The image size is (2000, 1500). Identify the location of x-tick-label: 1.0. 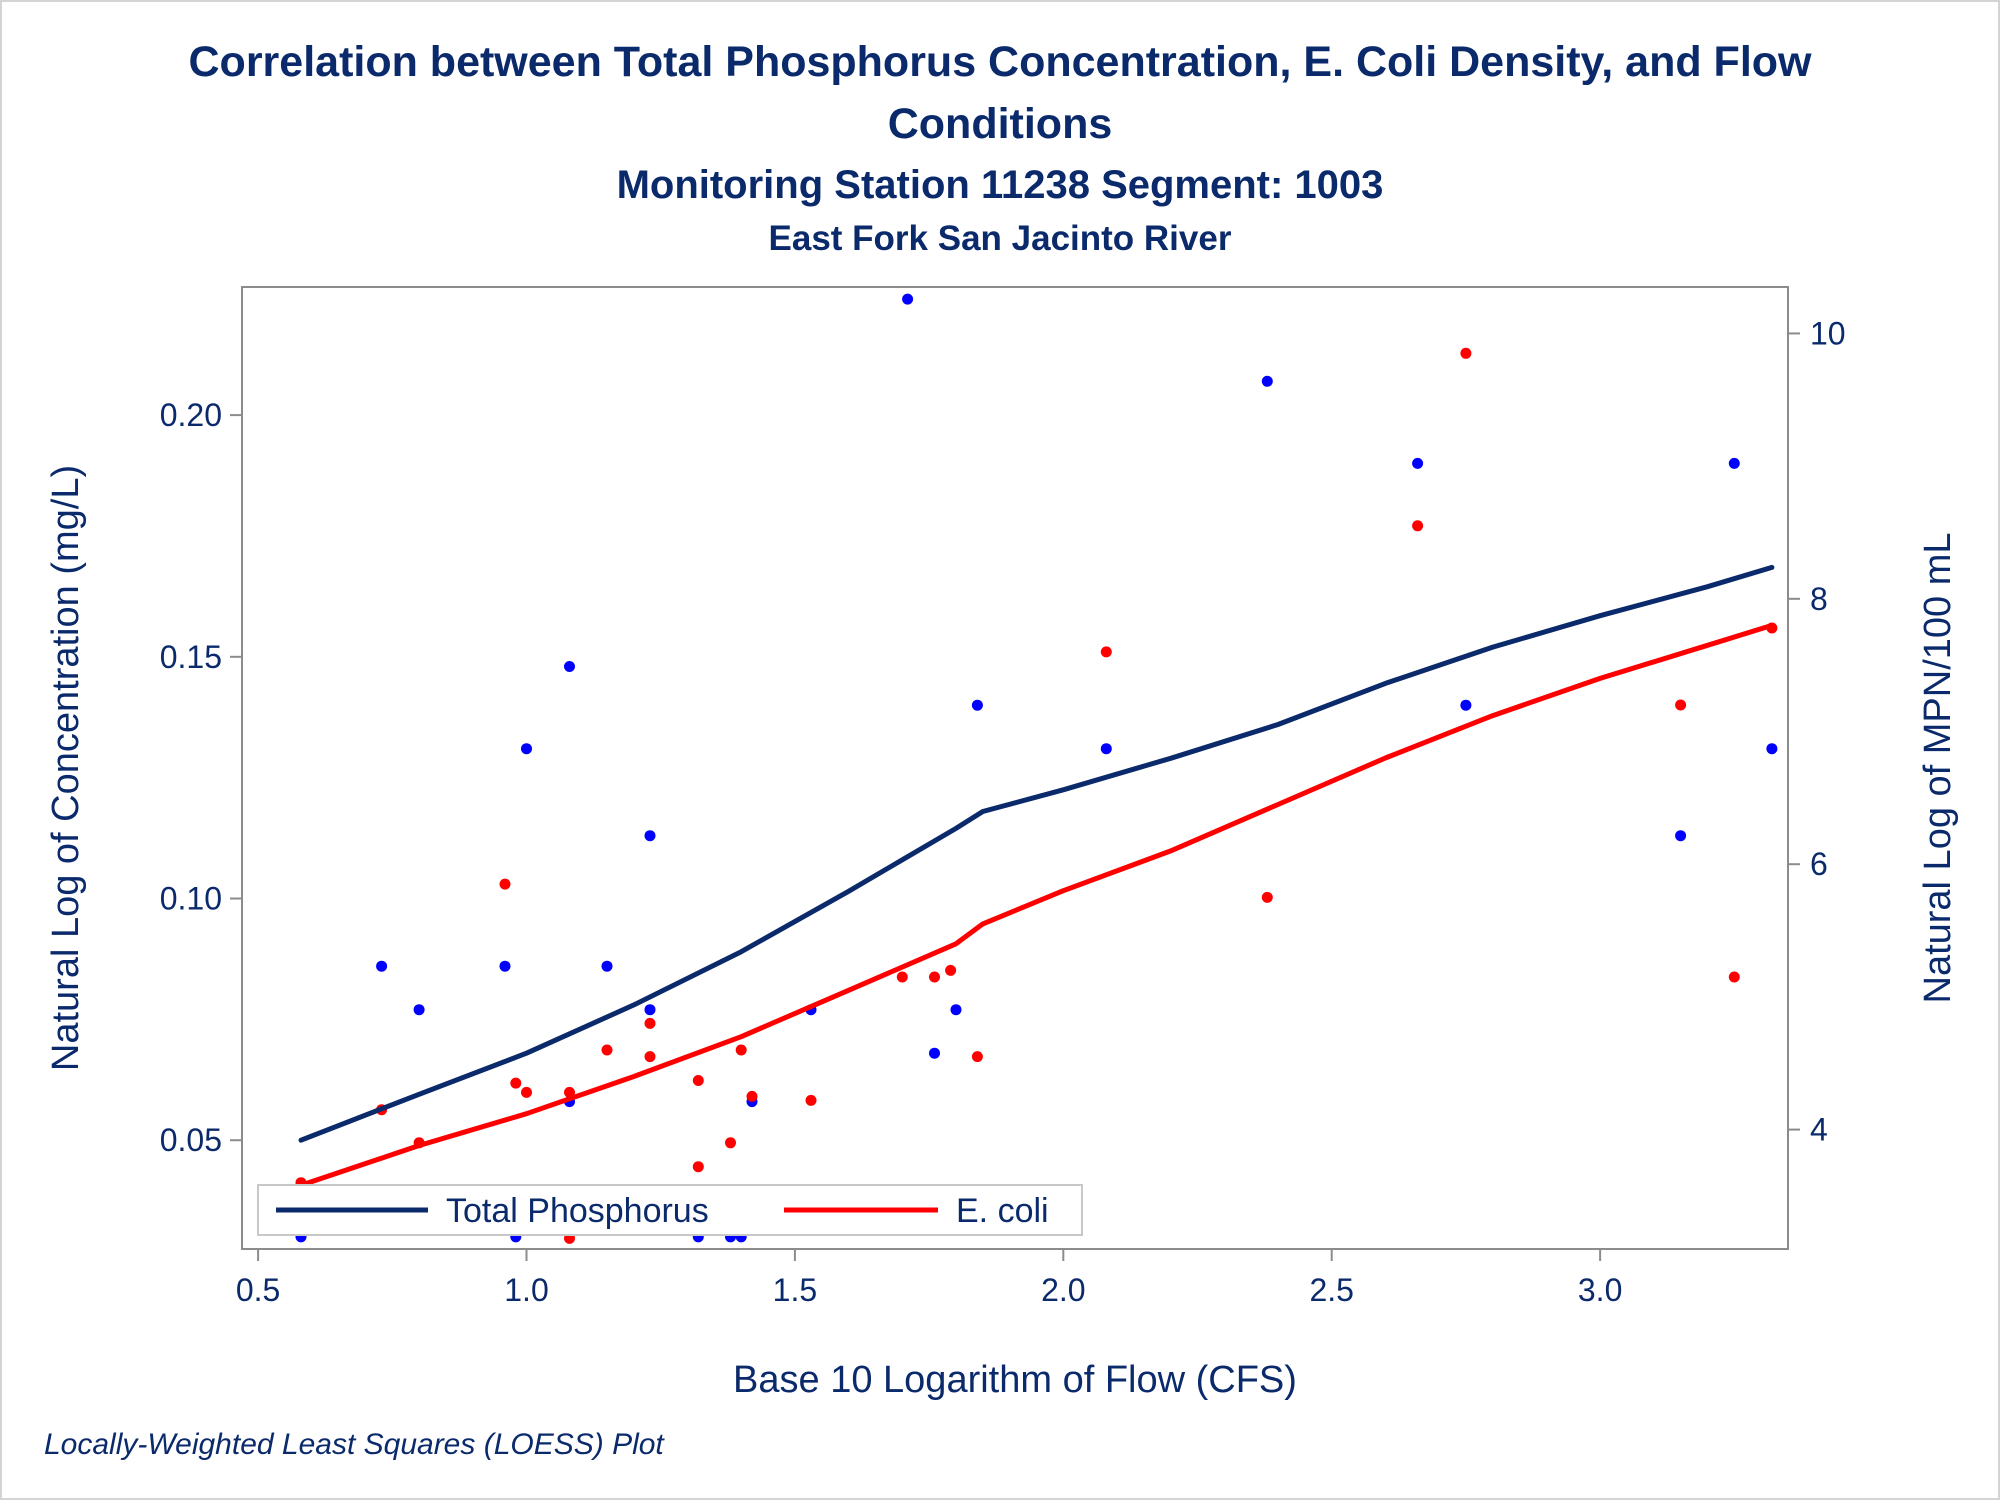
(526, 1290).